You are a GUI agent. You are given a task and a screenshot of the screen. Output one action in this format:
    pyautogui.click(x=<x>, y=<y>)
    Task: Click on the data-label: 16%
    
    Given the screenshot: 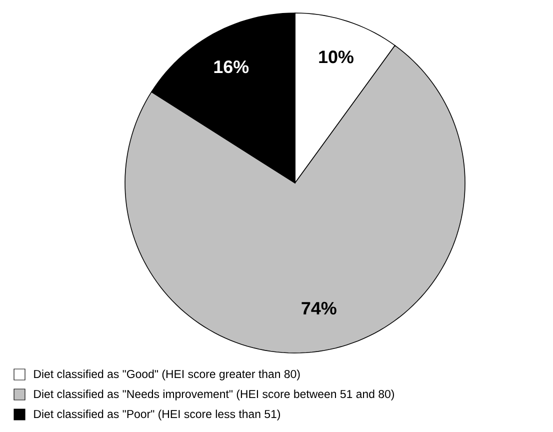 What is the action you would take?
    pyautogui.click(x=231, y=67)
    